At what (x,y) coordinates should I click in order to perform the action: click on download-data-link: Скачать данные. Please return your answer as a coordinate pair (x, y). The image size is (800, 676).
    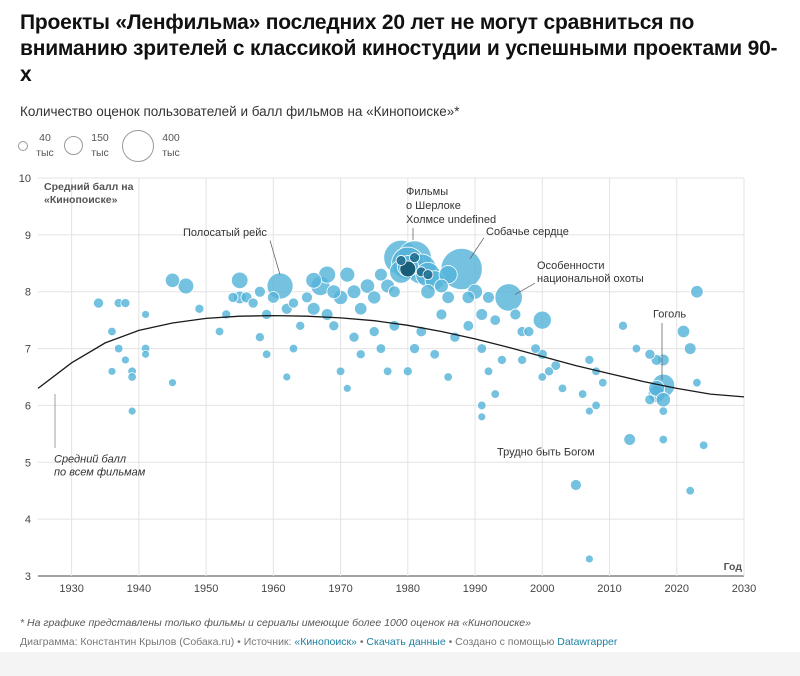
    Looking at the image, I should click on (406, 642).